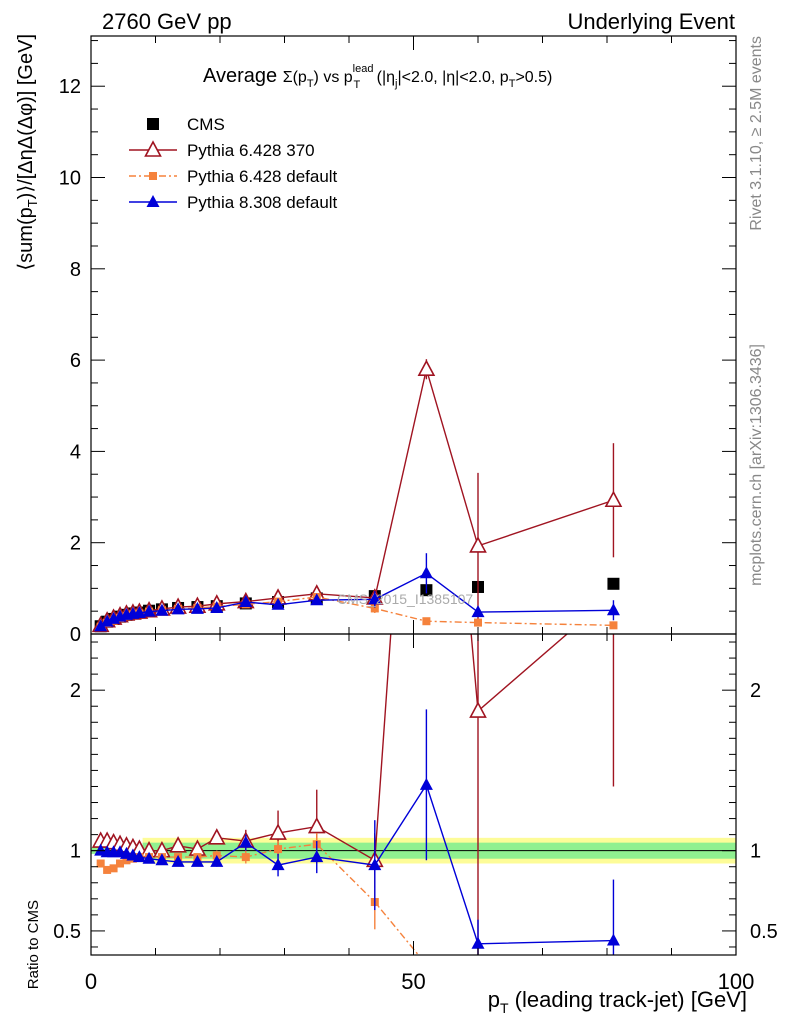 The width and height of the screenshot is (786, 1029). Describe the element at coordinates (70, 179) in the screenshot. I see `y-tick-label: 10` at that location.